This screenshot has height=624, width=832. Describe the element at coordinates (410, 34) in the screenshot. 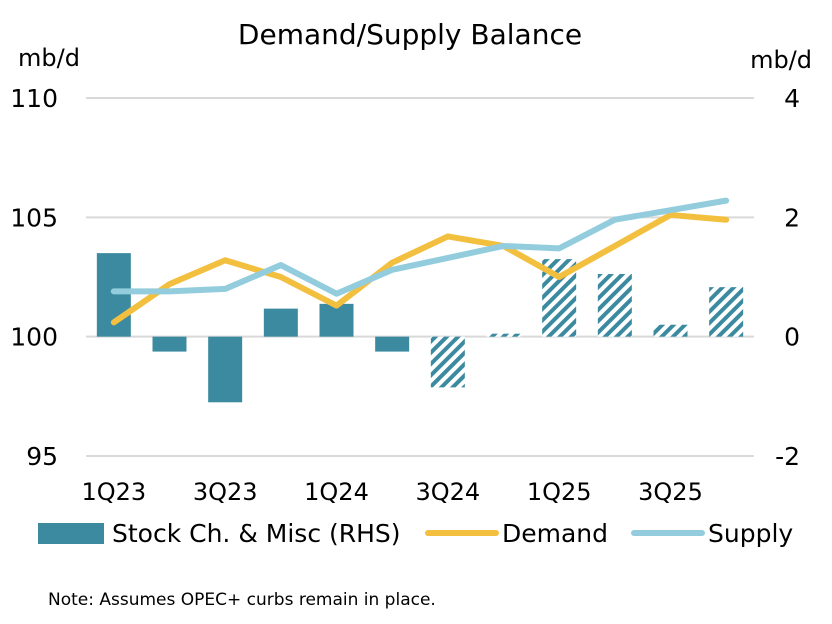

I see `chart-title: Demand/Supply Balance` at that location.